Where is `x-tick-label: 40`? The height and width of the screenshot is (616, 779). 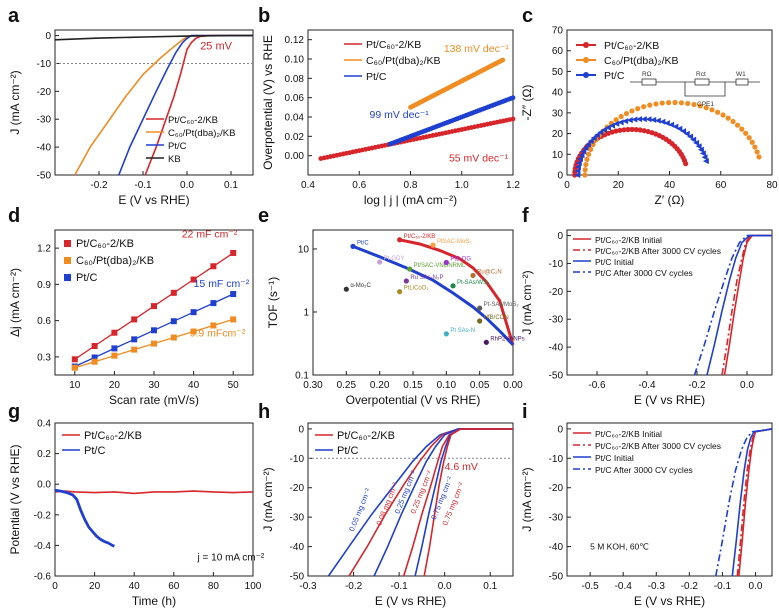 x-tick-label: 40 is located at coordinates (670, 185).